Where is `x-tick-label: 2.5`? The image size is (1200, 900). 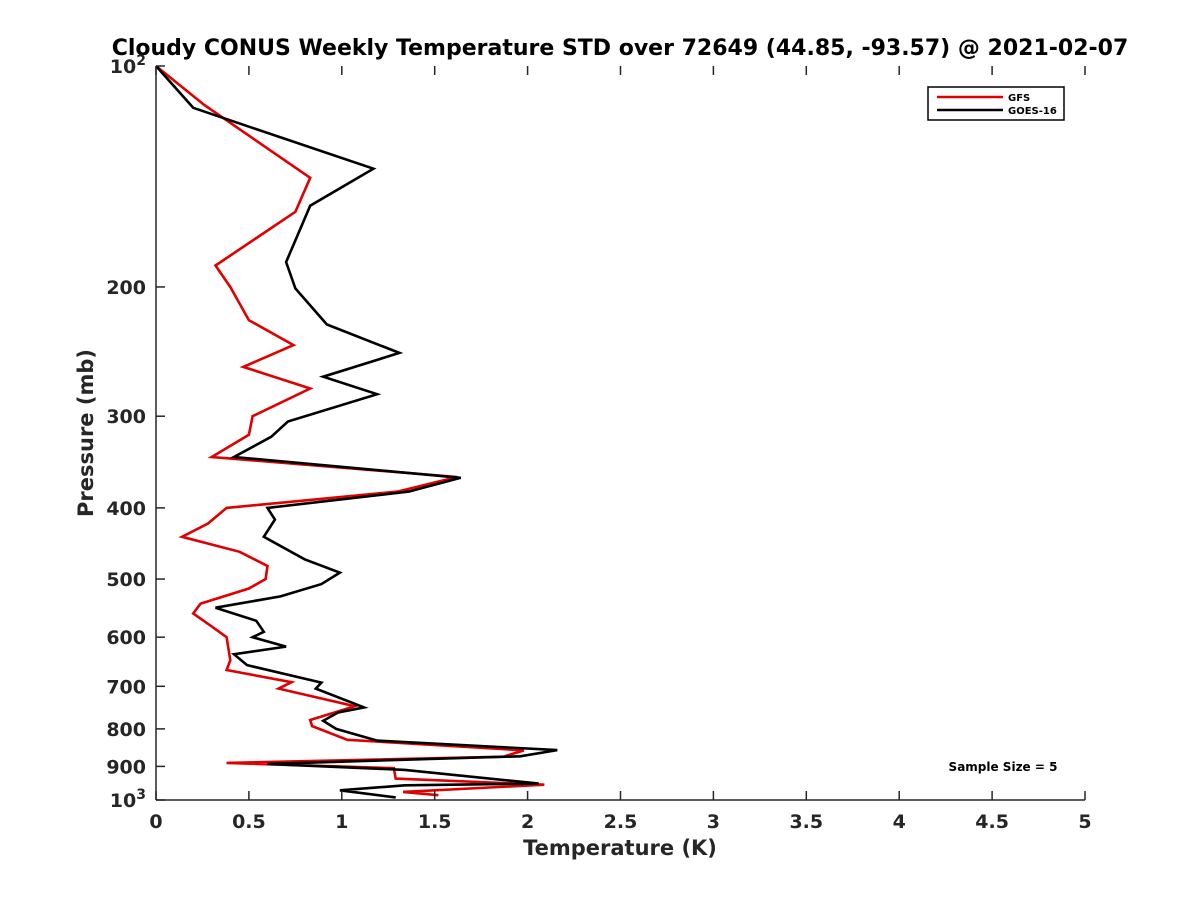
x-tick-label: 2.5 is located at coordinates (621, 822).